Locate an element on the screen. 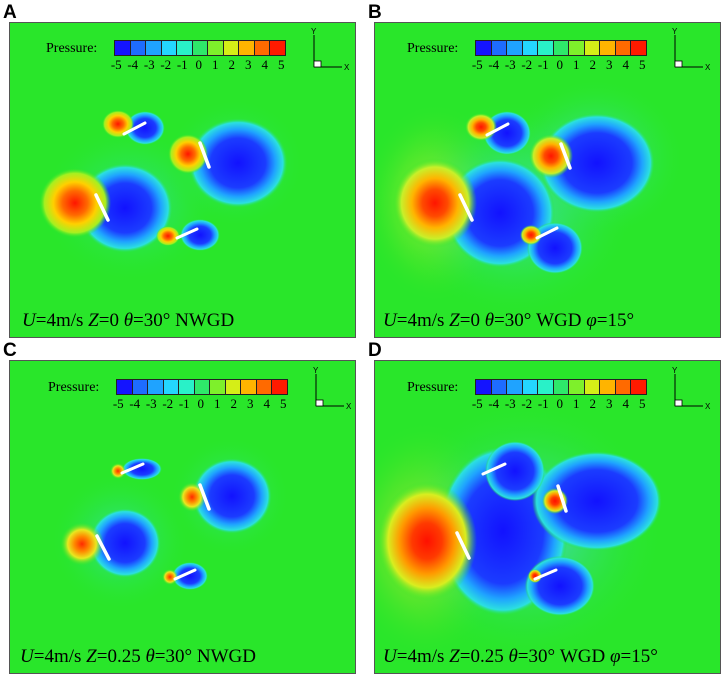 The image size is (726, 676). legend-d: Pressure: -5 -4 -3 -2 -1 0 1 2 3 4 5 Y X is located at coordinates (547, 386).